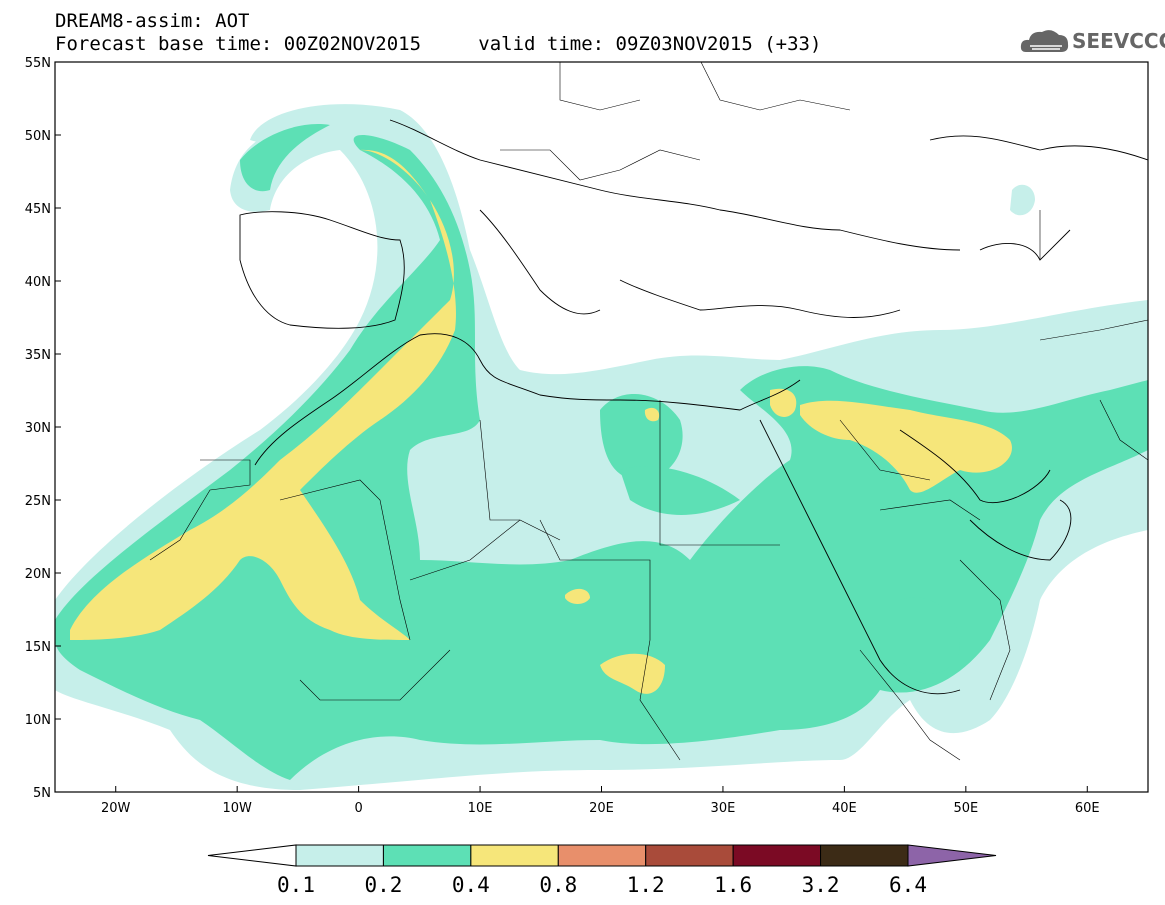 The height and width of the screenshot is (905, 1165). I want to click on lat-tick-label: 5N, so click(42, 793).